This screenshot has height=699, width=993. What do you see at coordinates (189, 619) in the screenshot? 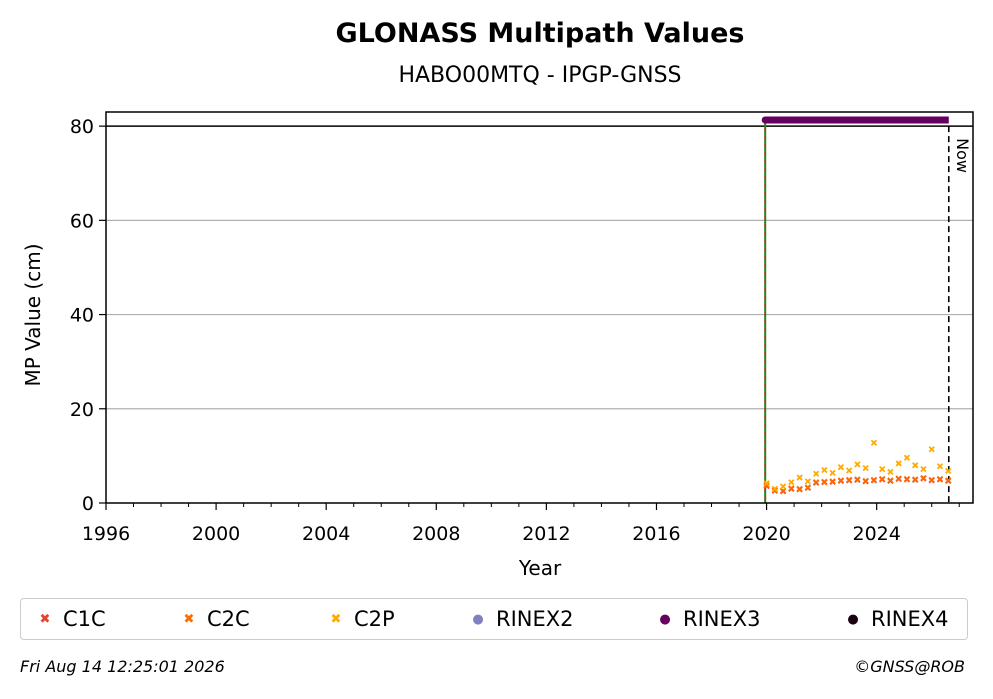
I see `legend-marker-c2c: ✖` at bounding box center [189, 619].